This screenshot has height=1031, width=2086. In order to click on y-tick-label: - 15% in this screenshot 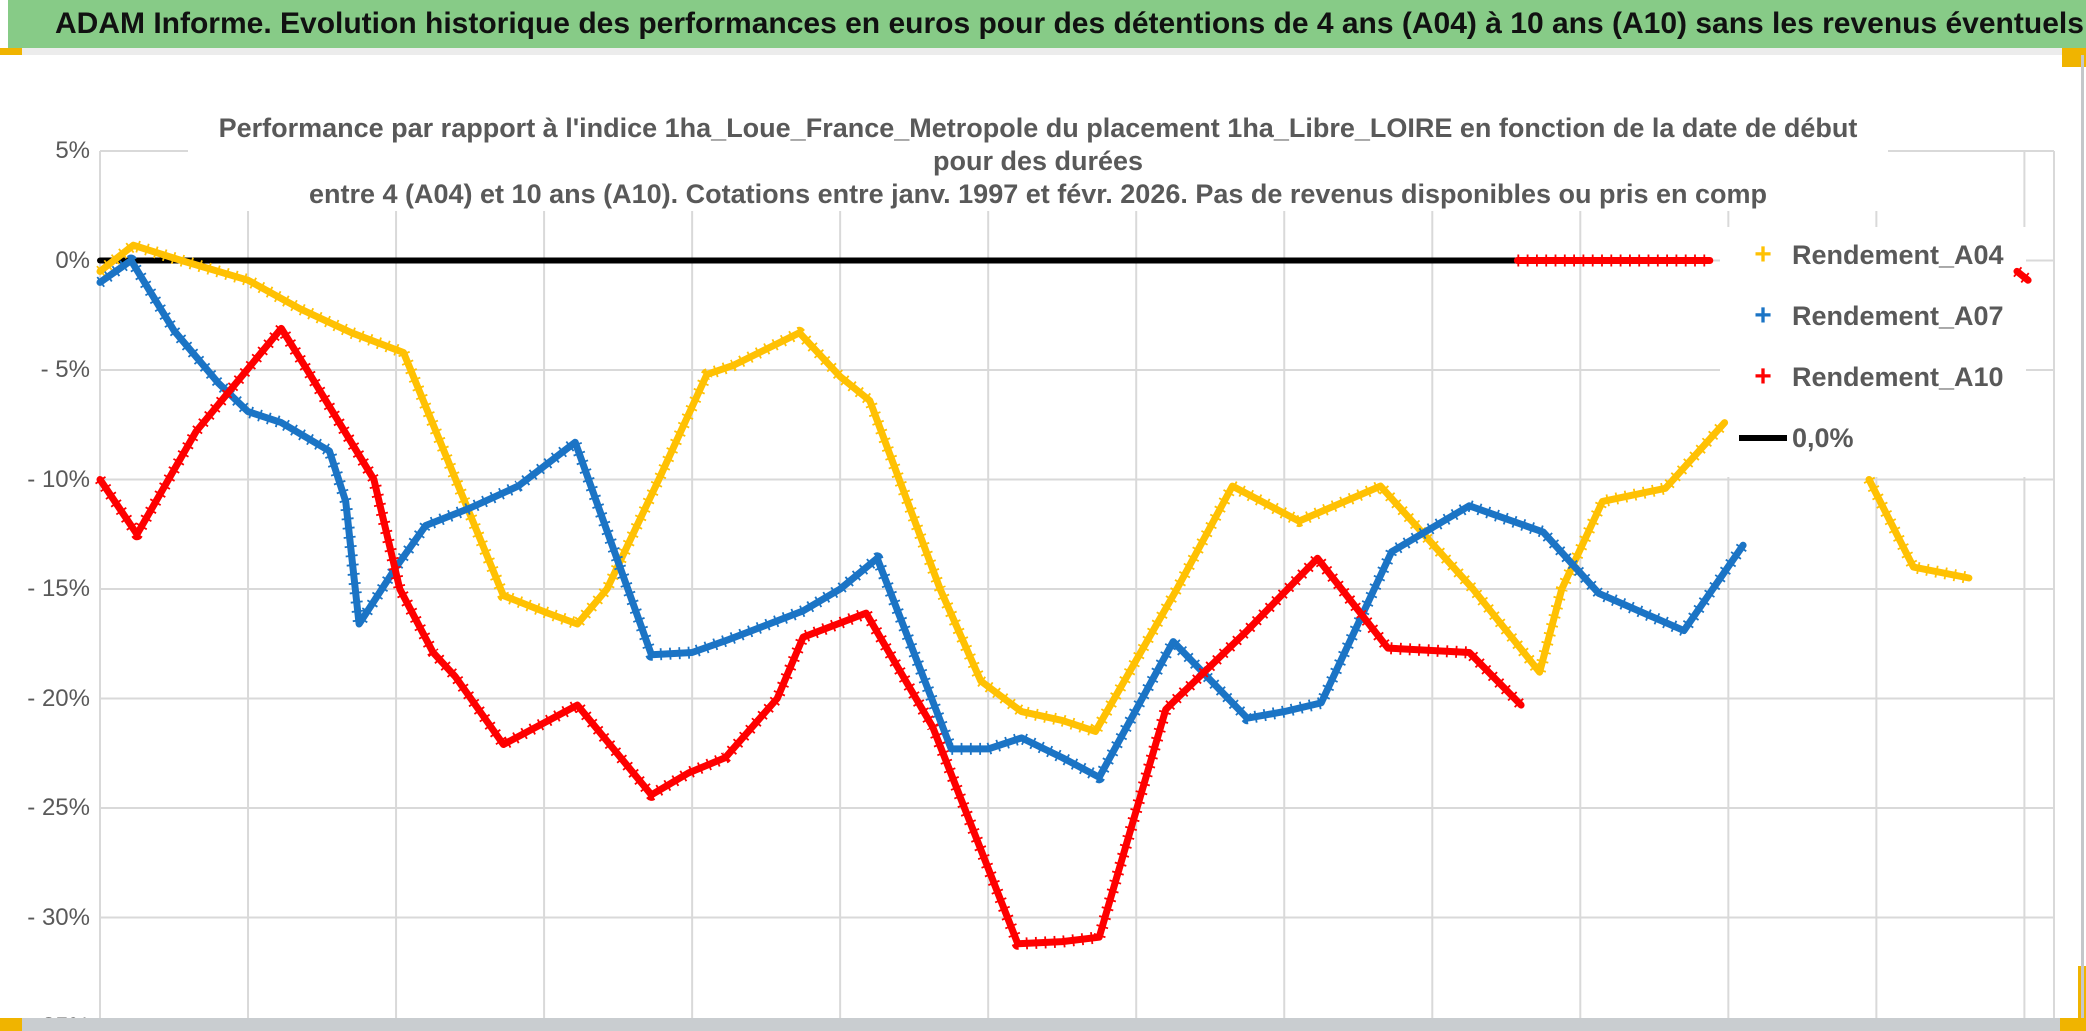, I will do `click(58, 588)`.